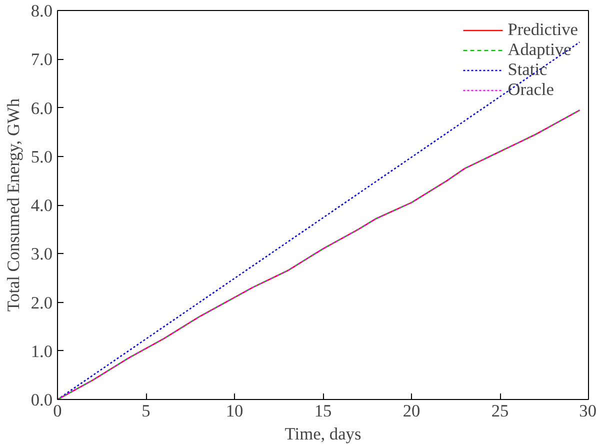 This screenshot has width=598, height=448. What do you see at coordinates (41, 11) in the screenshot?
I see `y-tick-label: 8.0` at bounding box center [41, 11].